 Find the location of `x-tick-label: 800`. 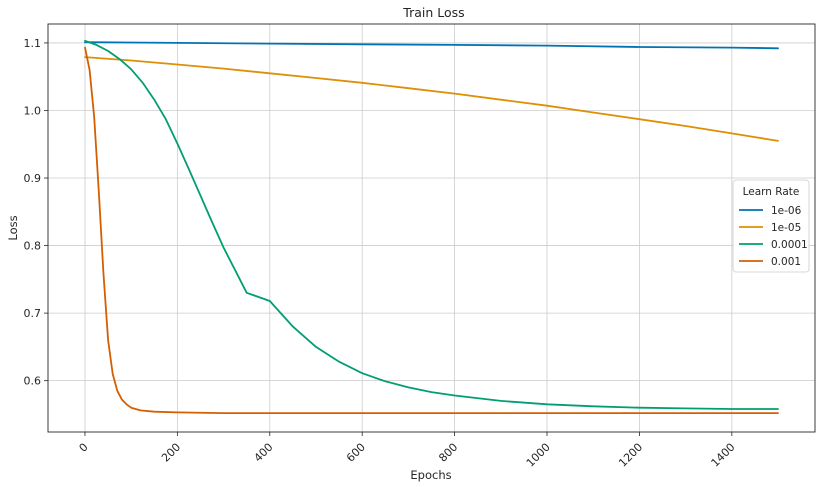

x-tick-label: 800 is located at coordinates (448, 453).